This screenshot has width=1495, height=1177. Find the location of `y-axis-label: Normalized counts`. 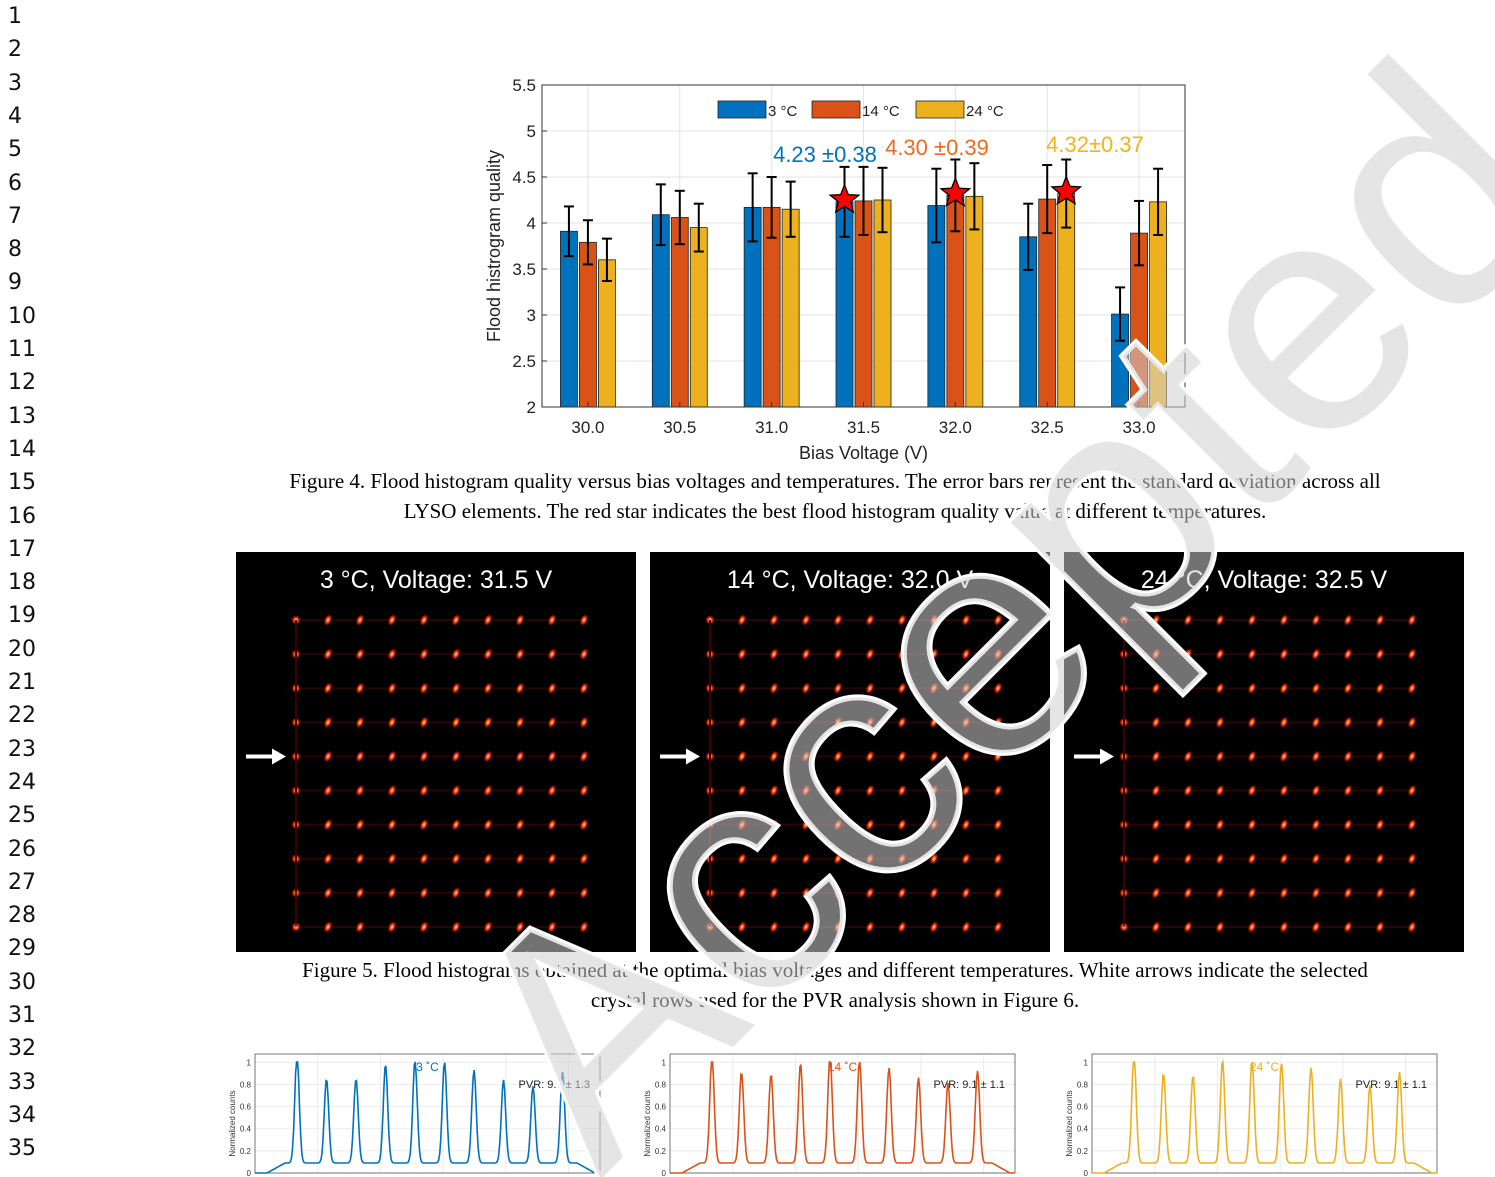

y-axis-label: Normalized counts is located at coordinates (647, 1123).